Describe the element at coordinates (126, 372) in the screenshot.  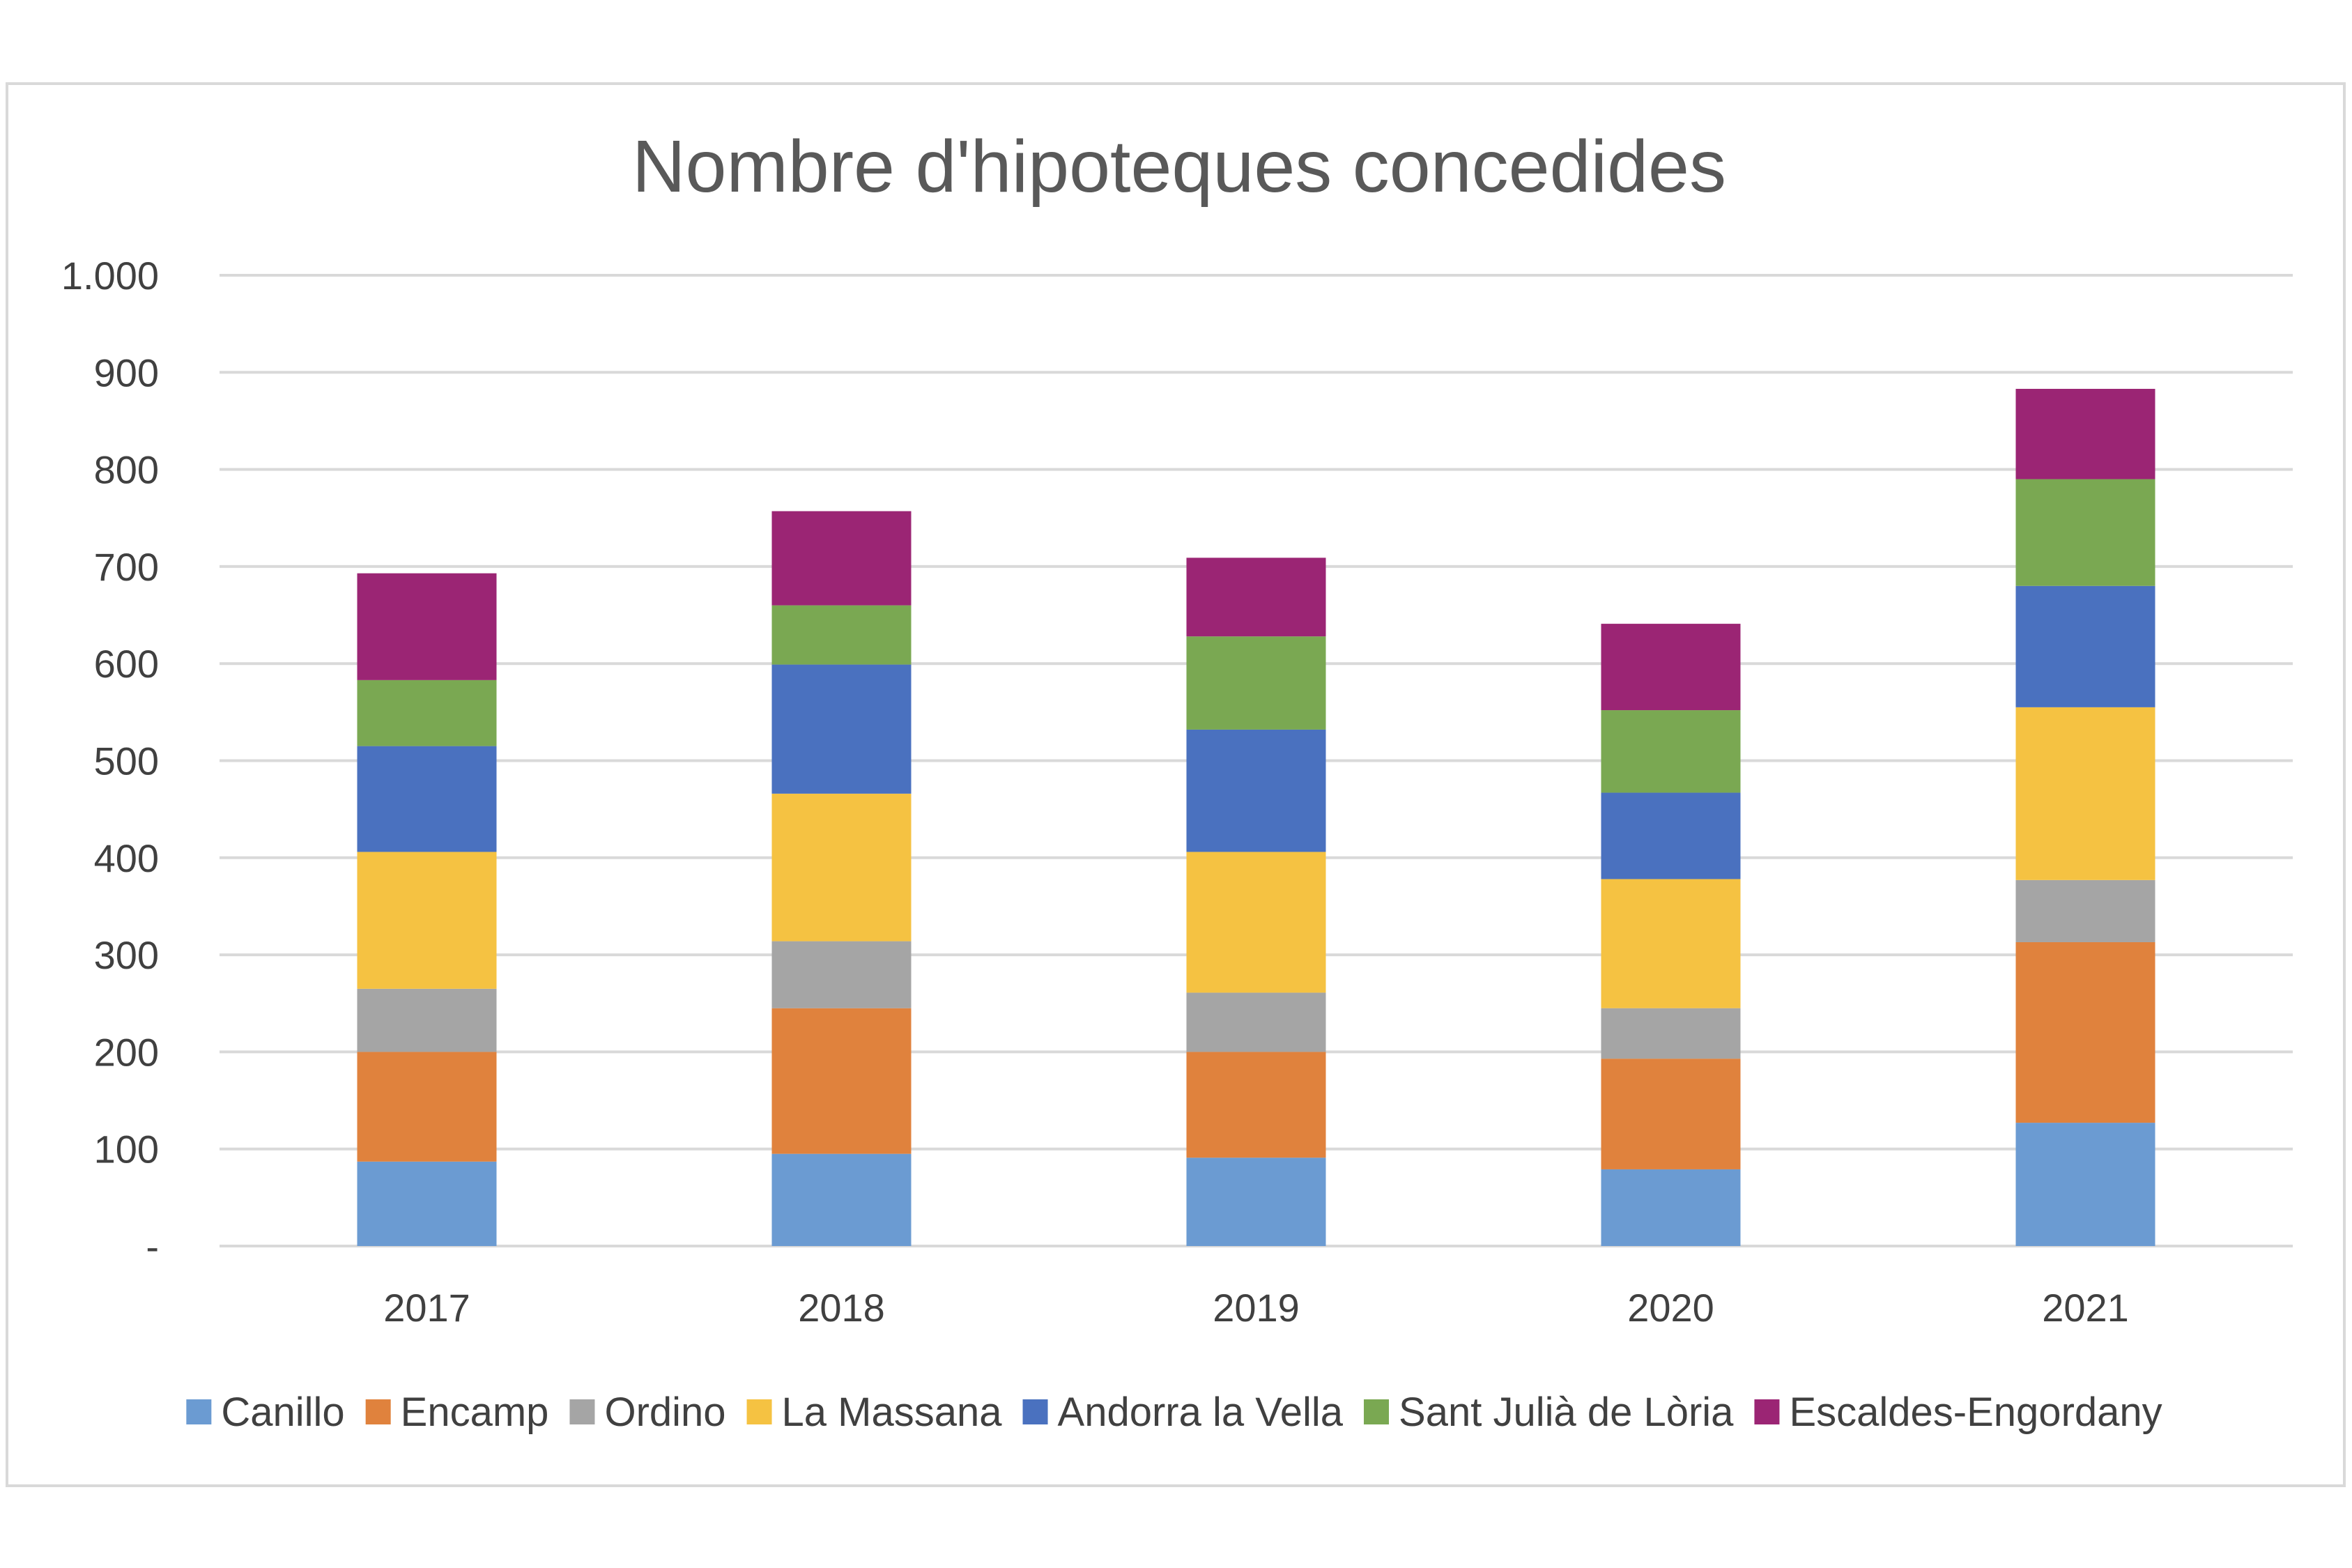
I see `y-tick-label: 900` at that location.